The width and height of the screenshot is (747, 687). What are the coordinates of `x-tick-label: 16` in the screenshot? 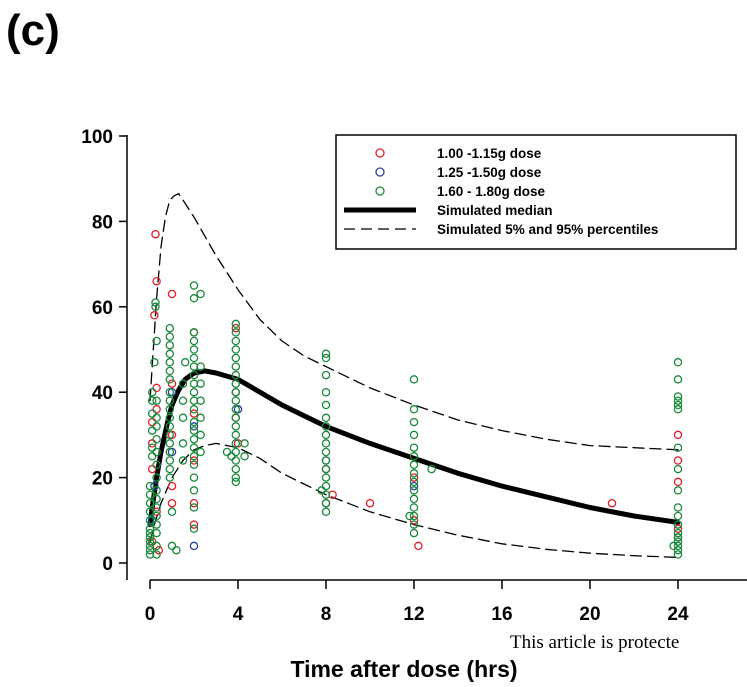 It's located at (501, 614).